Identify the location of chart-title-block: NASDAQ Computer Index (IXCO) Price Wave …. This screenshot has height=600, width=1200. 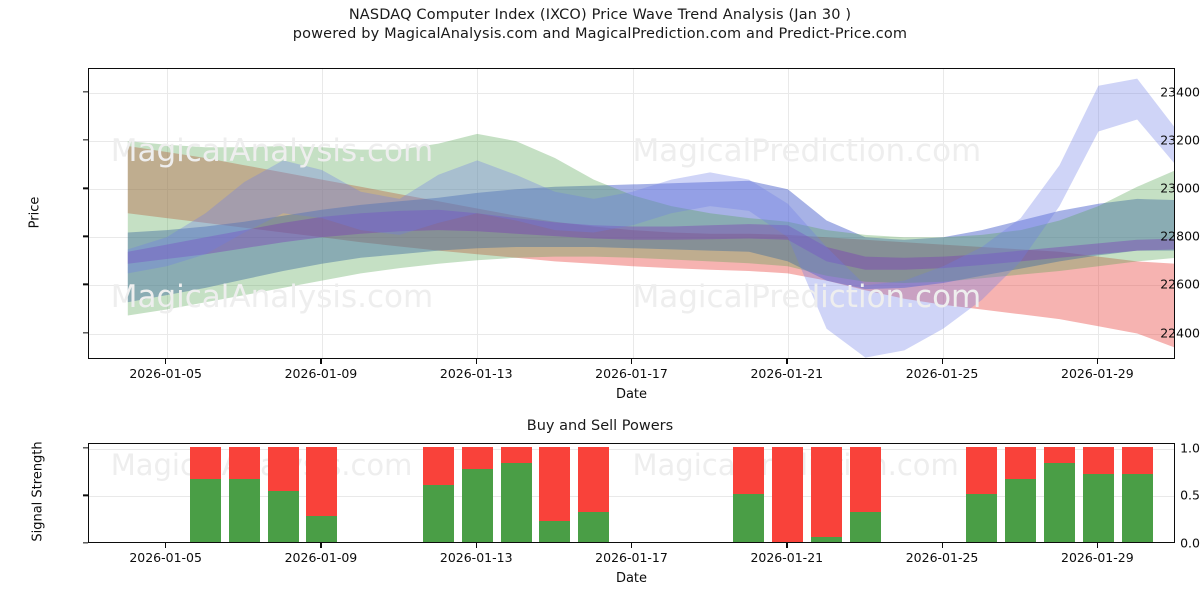
(600, 25).